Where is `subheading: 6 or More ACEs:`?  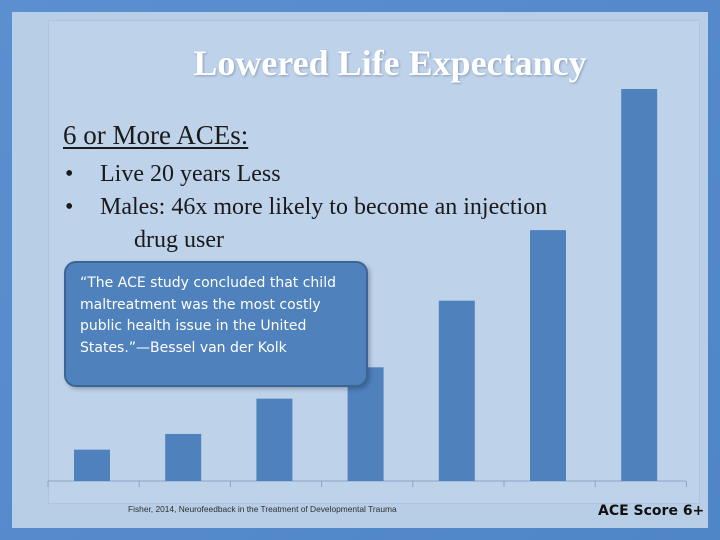 subheading: 6 or More ACEs: is located at coordinates (156, 135).